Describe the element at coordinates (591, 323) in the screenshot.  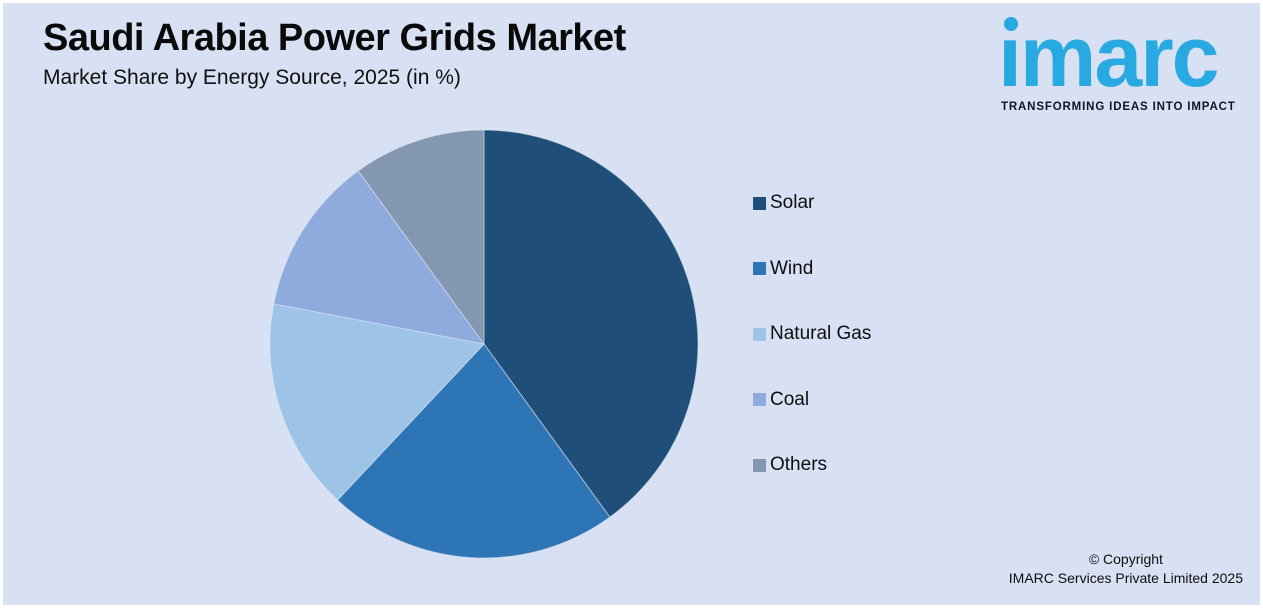
I see `pie-slice-solar` at that location.